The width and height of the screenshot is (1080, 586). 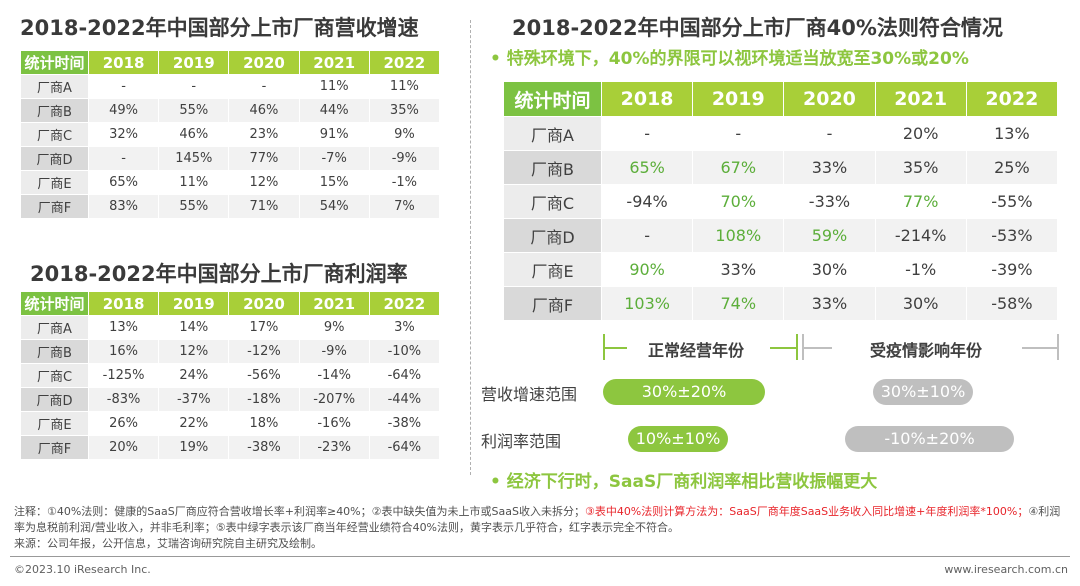 I want to click on revenue-covid-pill: 30%±10%, so click(x=923, y=392).